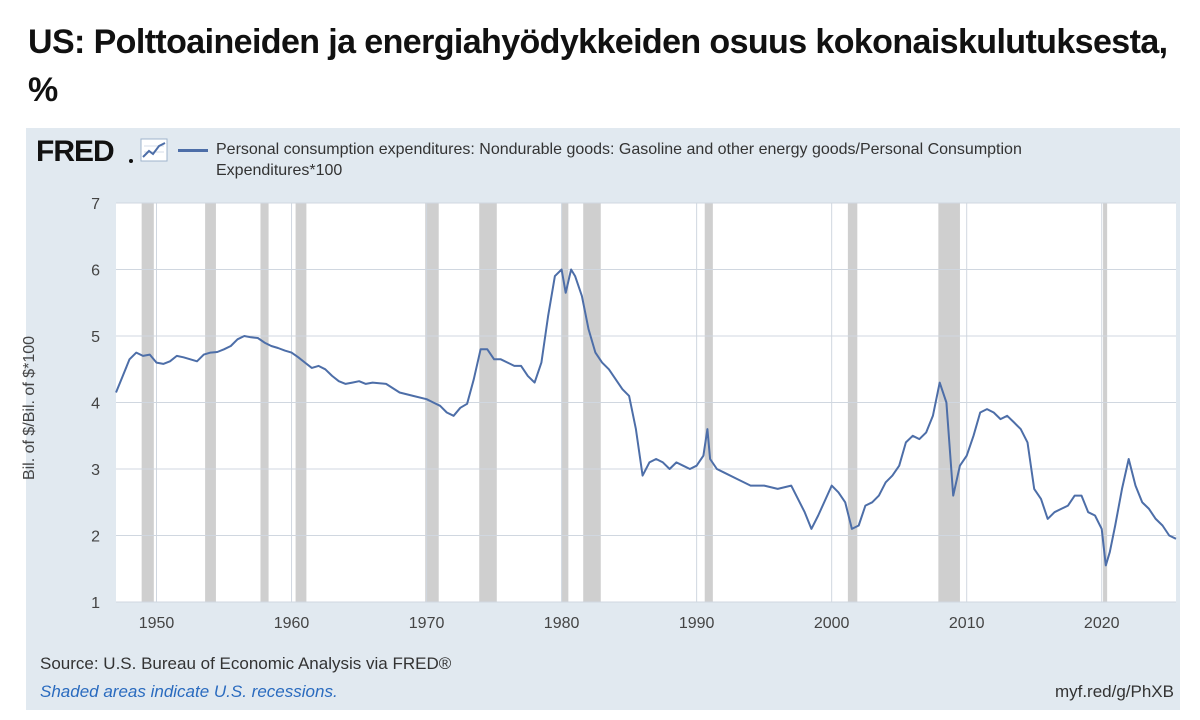 The width and height of the screenshot is (1200, 720). What do you see at coordinates (157, 623) in the screenshot?
I see `x-tick-label: 1950` at bounding box center [157, 623].